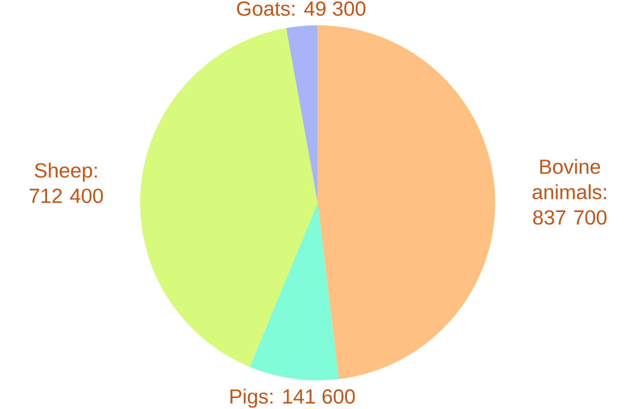 This screenshot has height=409, width=636. Describe the element at coordinates (292, 398) in the screenshot. I see `slice-label: Pigs: 141 600` at that location.